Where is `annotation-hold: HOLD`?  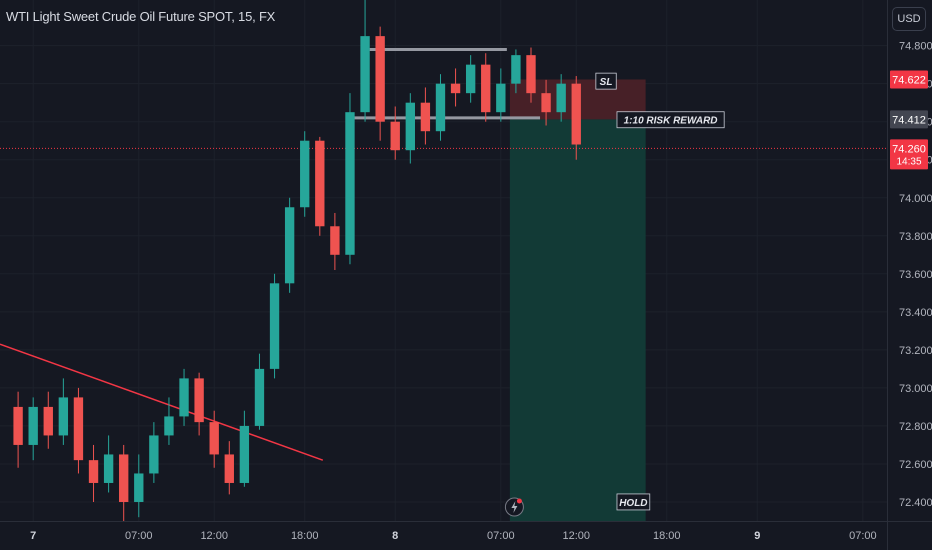 annotation-hold: HOLD is located at coordinates (633, 502).